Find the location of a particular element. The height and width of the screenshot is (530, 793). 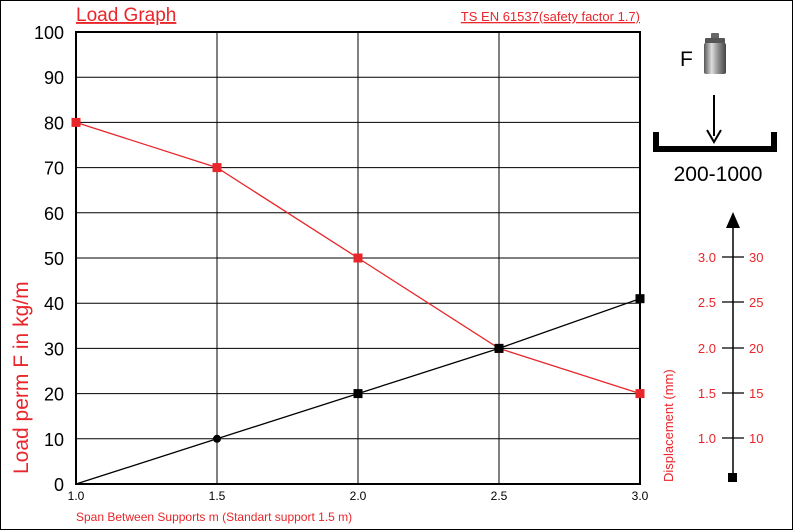

x-tick-label: 3.0 is located at coordinates (640, 496).